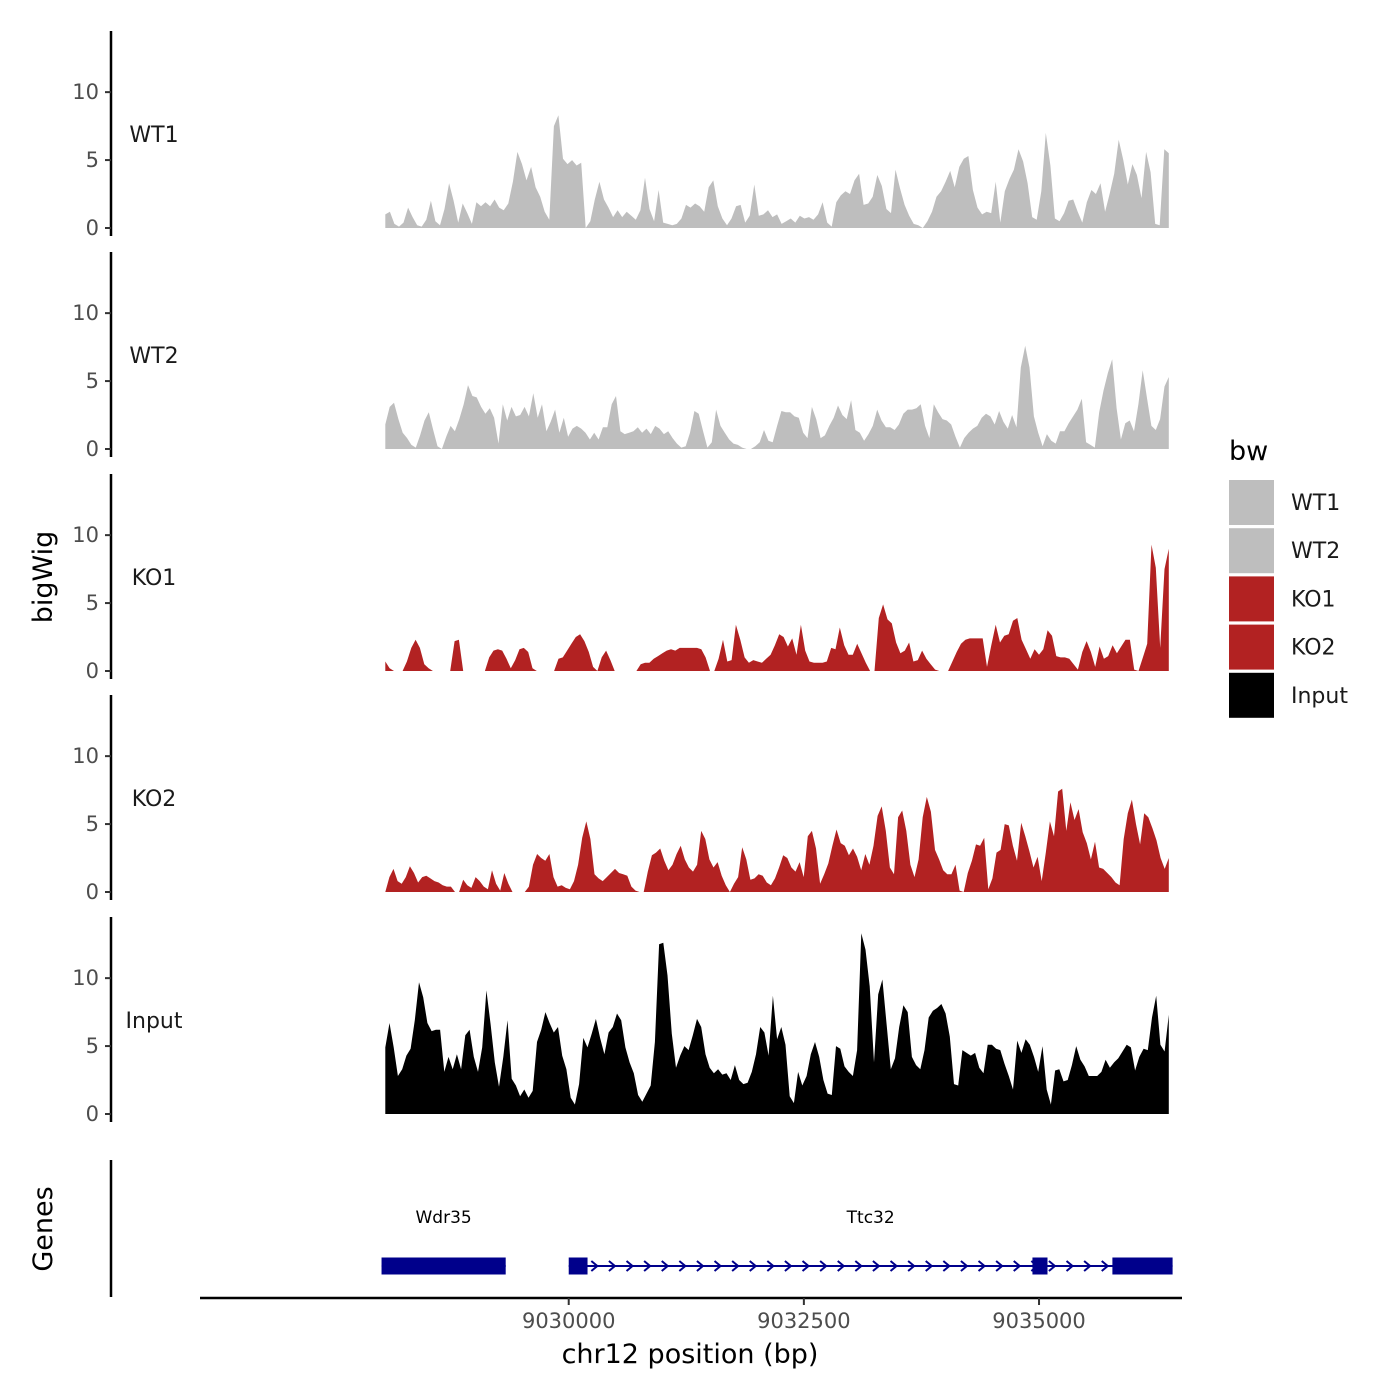 This screenshot has width=1400, height=1400. What do you see at coordinates (43, 577) in the screenshot?
I see `y-axis-title: bigWig` at bounding box center [43, 577].